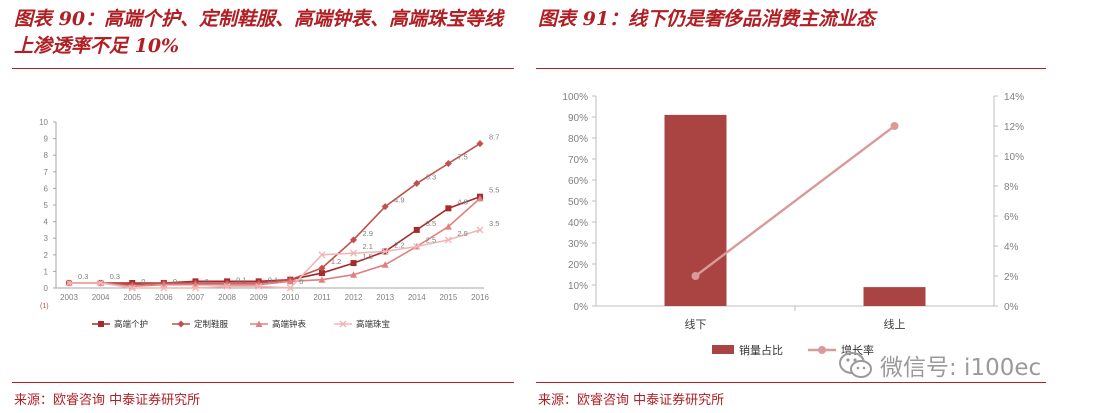 This screenshot has height=413, width=1095. What do you see at coordinates (1011, 247) in the screenshot?
I see `y2-tick-label: 4%` at bounding box center [1011, 247].